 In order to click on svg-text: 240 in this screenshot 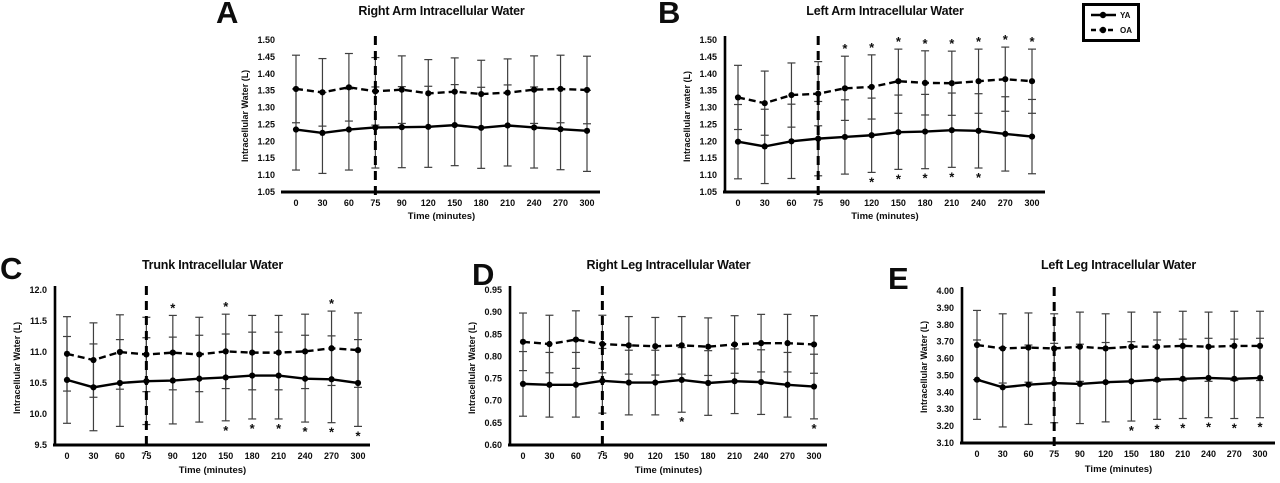, I will do `click(1208, 454)`.